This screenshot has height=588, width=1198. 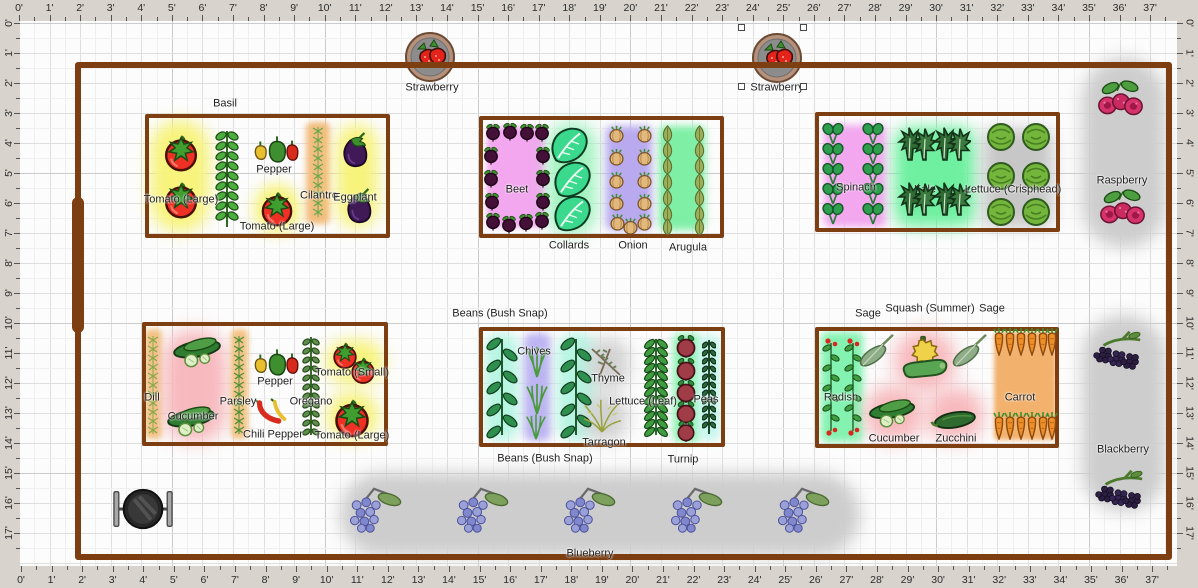 I want to click on basil-icon, so click(x=227, y=179).